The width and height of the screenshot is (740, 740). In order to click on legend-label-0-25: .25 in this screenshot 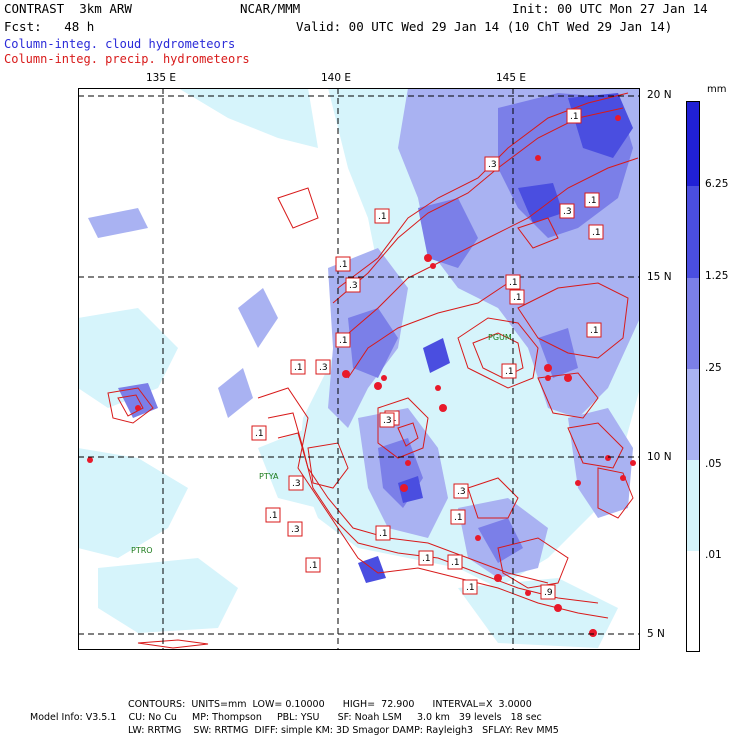, I will do `click(713, 368)`.